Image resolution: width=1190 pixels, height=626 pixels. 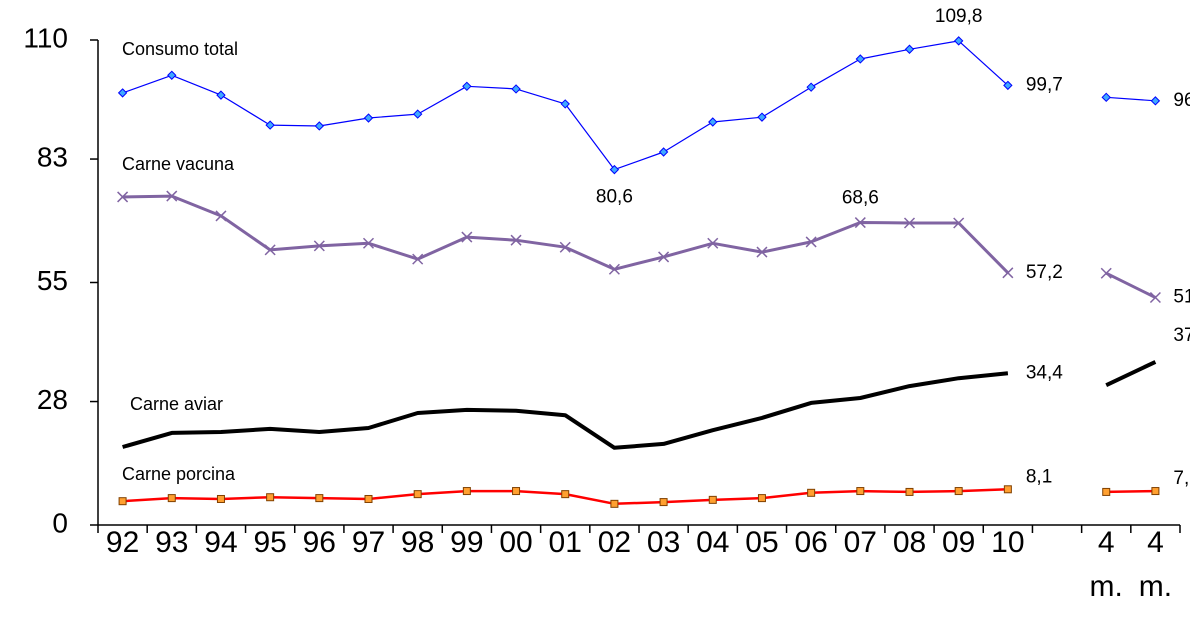 What do you see at coordinates (909, 542) in the screenshot?
I see `x-tick-label: 08` at bounding box center [909, 542].